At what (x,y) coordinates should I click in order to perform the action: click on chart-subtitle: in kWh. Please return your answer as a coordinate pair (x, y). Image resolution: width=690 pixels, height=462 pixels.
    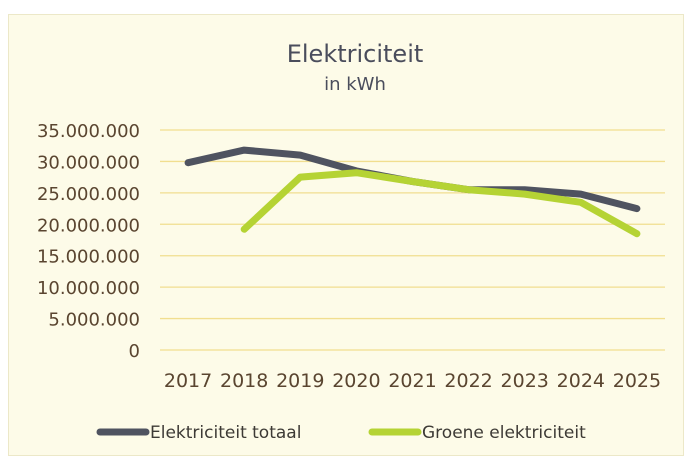
    Looking at the image, I should click on (355, 84).